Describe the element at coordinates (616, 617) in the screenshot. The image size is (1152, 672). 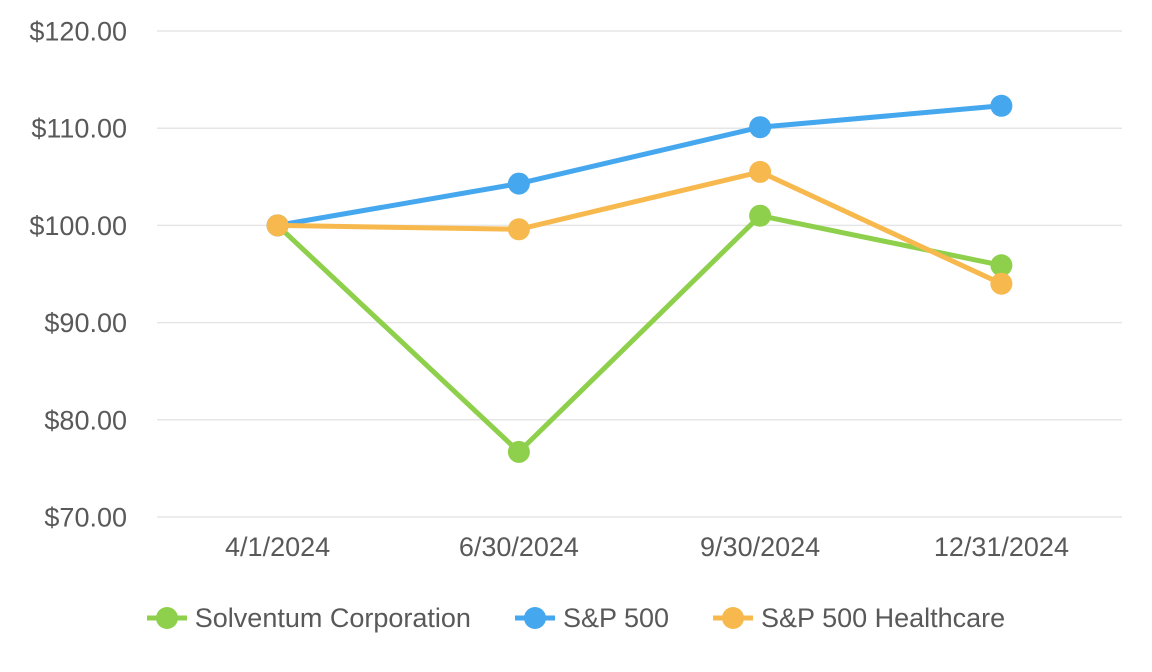
I see `legend-label: S&P 500` at that location.